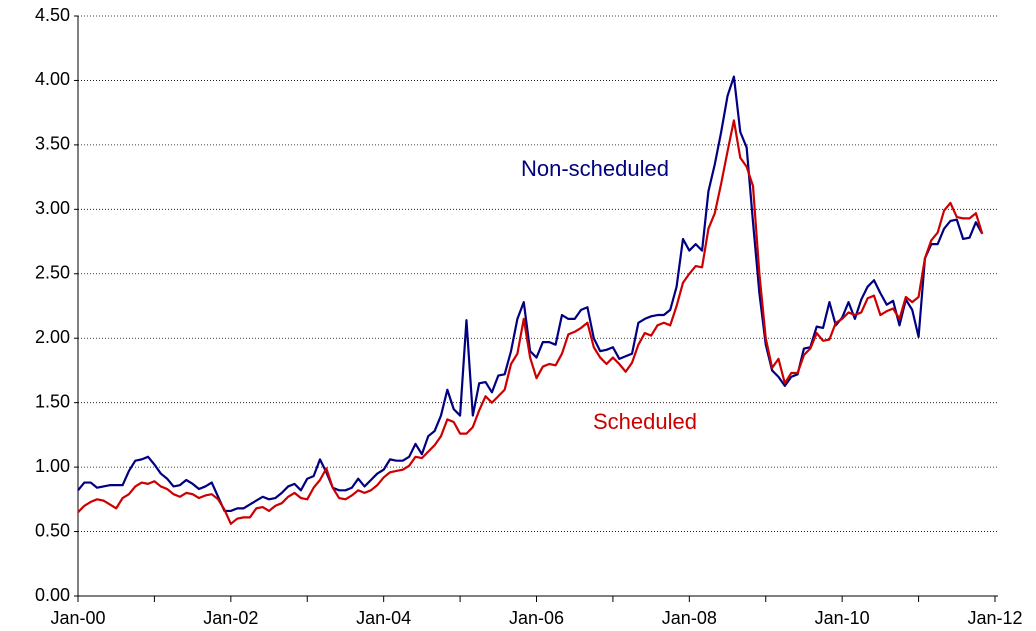 The width and height of the screenshot is (1036, 631). Describe the element at coordinates (645, 421) in the screenshot. I see `series-label: Scheduled` at that location.